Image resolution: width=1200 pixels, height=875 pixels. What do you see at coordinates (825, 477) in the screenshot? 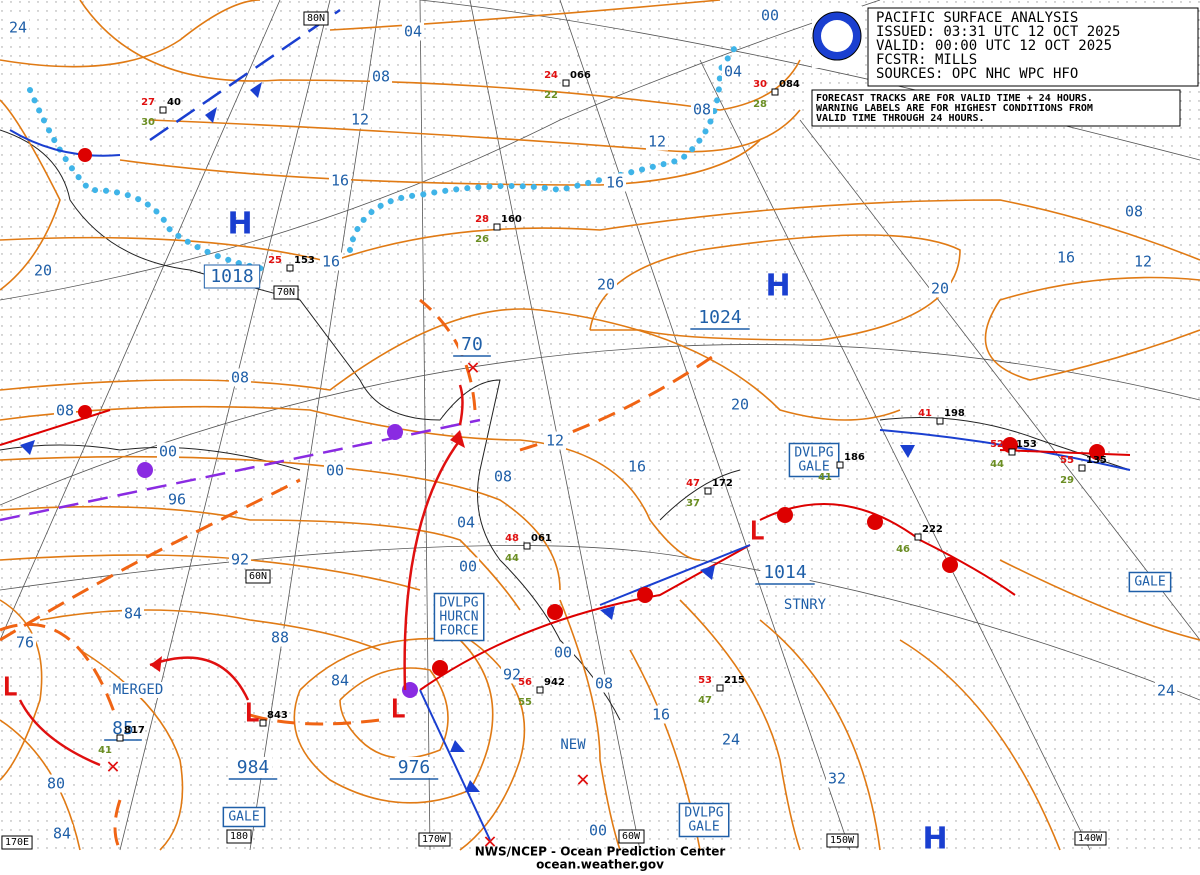
I see `station-dewpoint: 41` at bounding box center [825, 477].